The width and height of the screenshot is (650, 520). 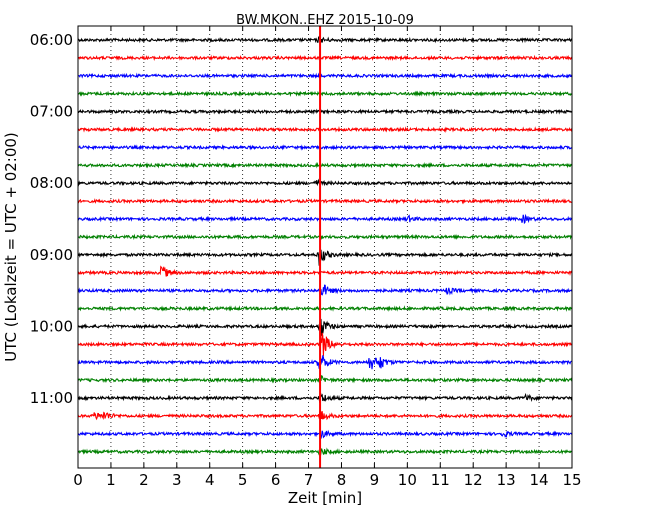 I want to click on x-tick-label: 15, so click(x=571, y=480).